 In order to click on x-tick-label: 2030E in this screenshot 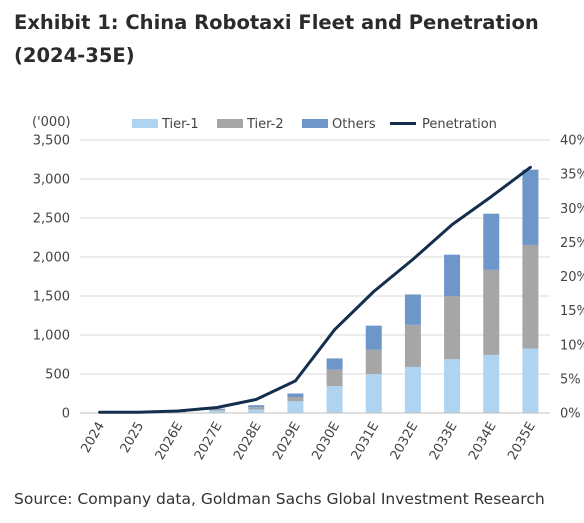, I will do `click(326, 441)`.